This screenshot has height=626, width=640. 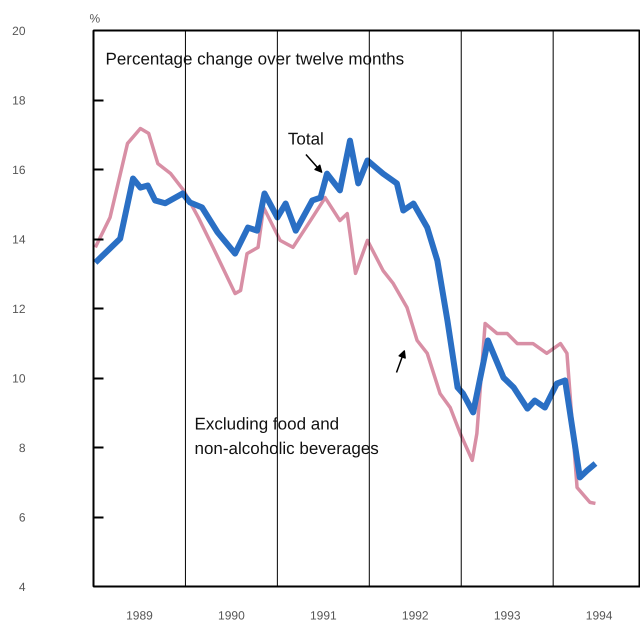 I want to click on x-tick-label: 1992, so click(x=415, y=615).